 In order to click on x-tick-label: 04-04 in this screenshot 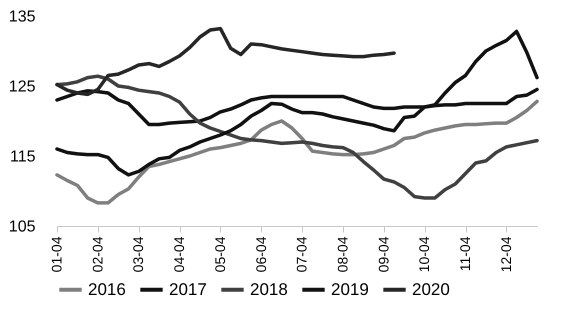, I will do `click(179, 254)`.